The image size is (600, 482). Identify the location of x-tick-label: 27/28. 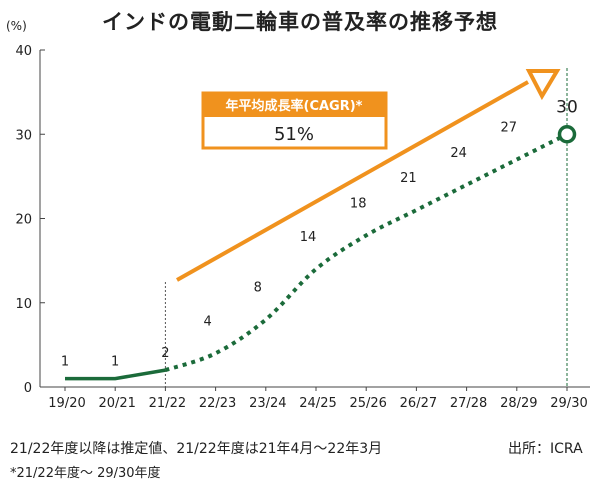
(468, 403).